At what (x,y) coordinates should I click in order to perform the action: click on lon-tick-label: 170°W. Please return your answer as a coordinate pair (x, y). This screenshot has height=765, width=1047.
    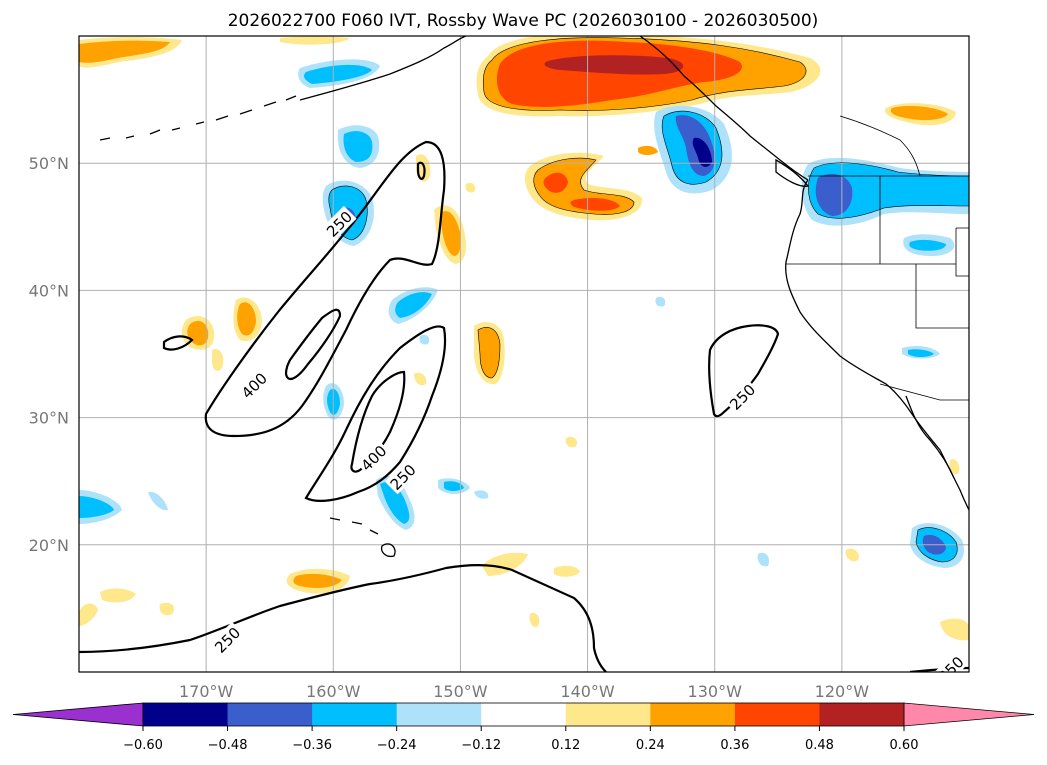
    Looking at the image, I should click on (206, 691).